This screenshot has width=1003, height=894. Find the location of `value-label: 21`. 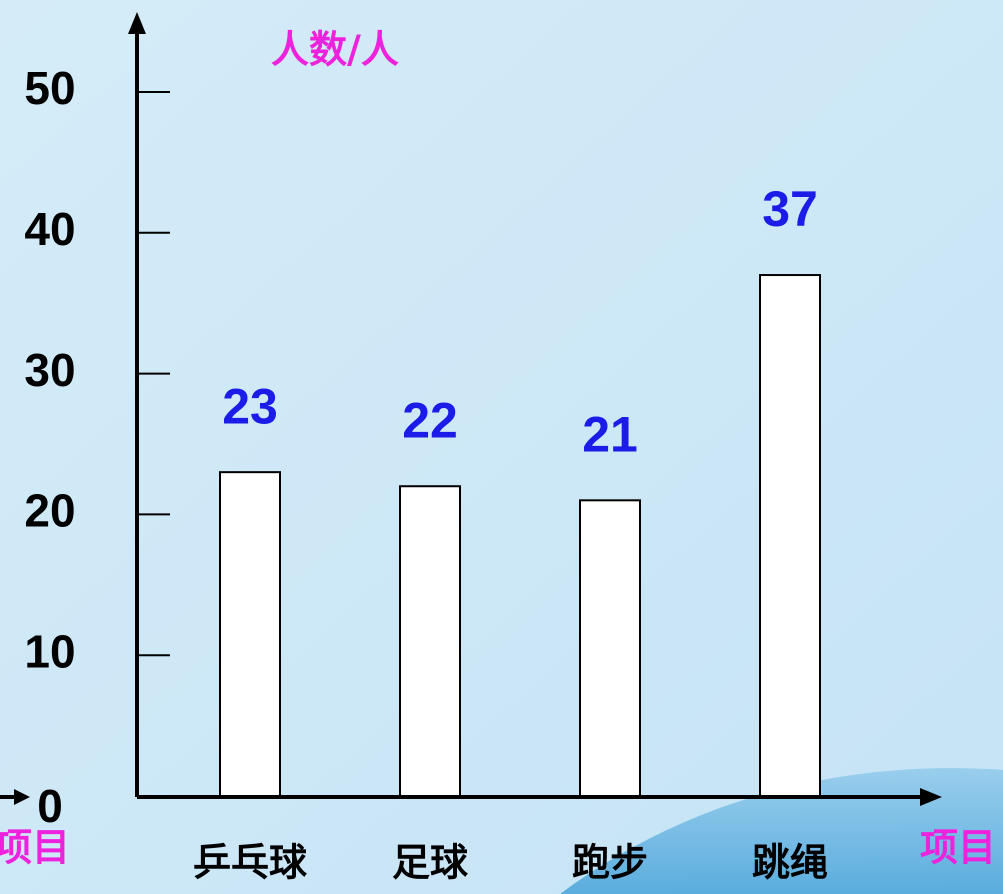

value-label: 21 is located at coordinates (610, 435).